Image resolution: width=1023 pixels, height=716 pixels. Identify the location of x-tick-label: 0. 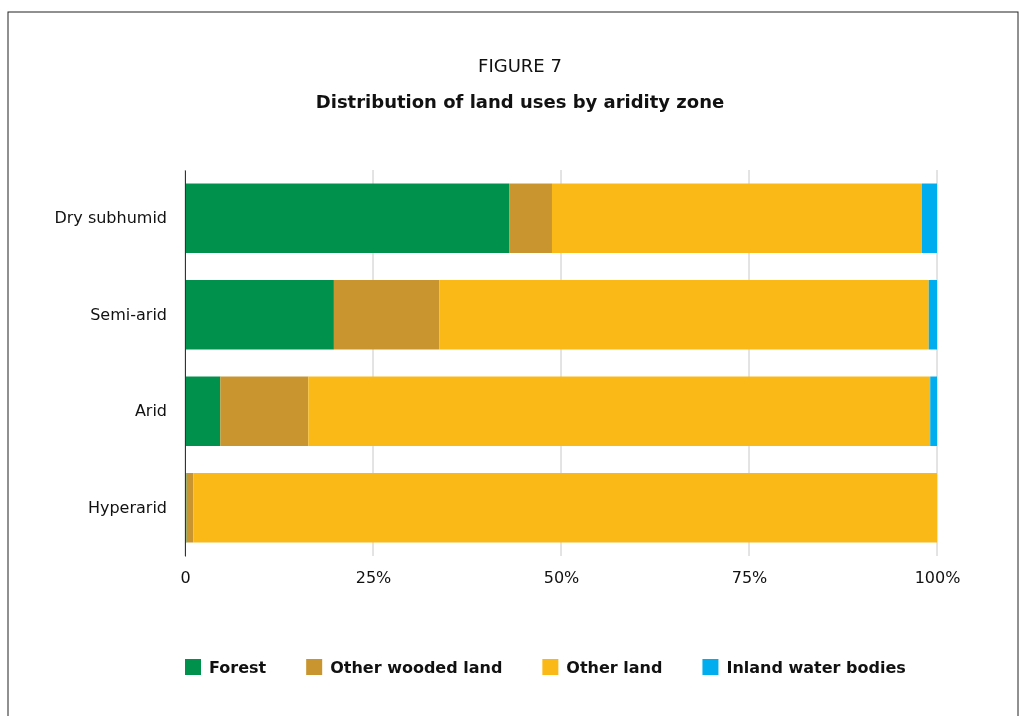
(185, 578).